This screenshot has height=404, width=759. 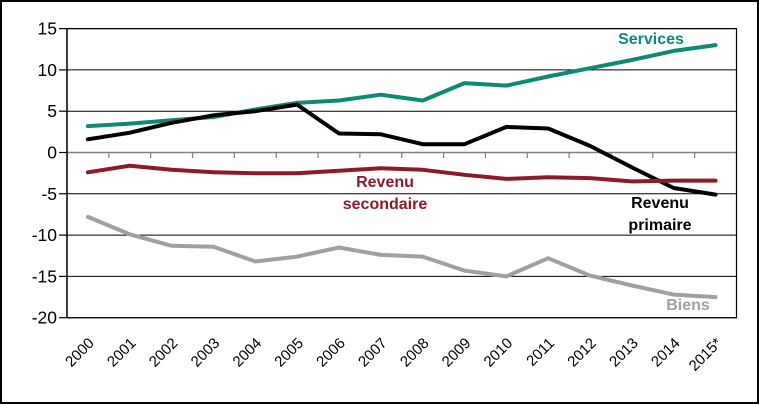 What do you see at coordinates (331, 353) in the screenshot?
I see `x-tick-label-2006: 2006` at bounding box center [331, 353].